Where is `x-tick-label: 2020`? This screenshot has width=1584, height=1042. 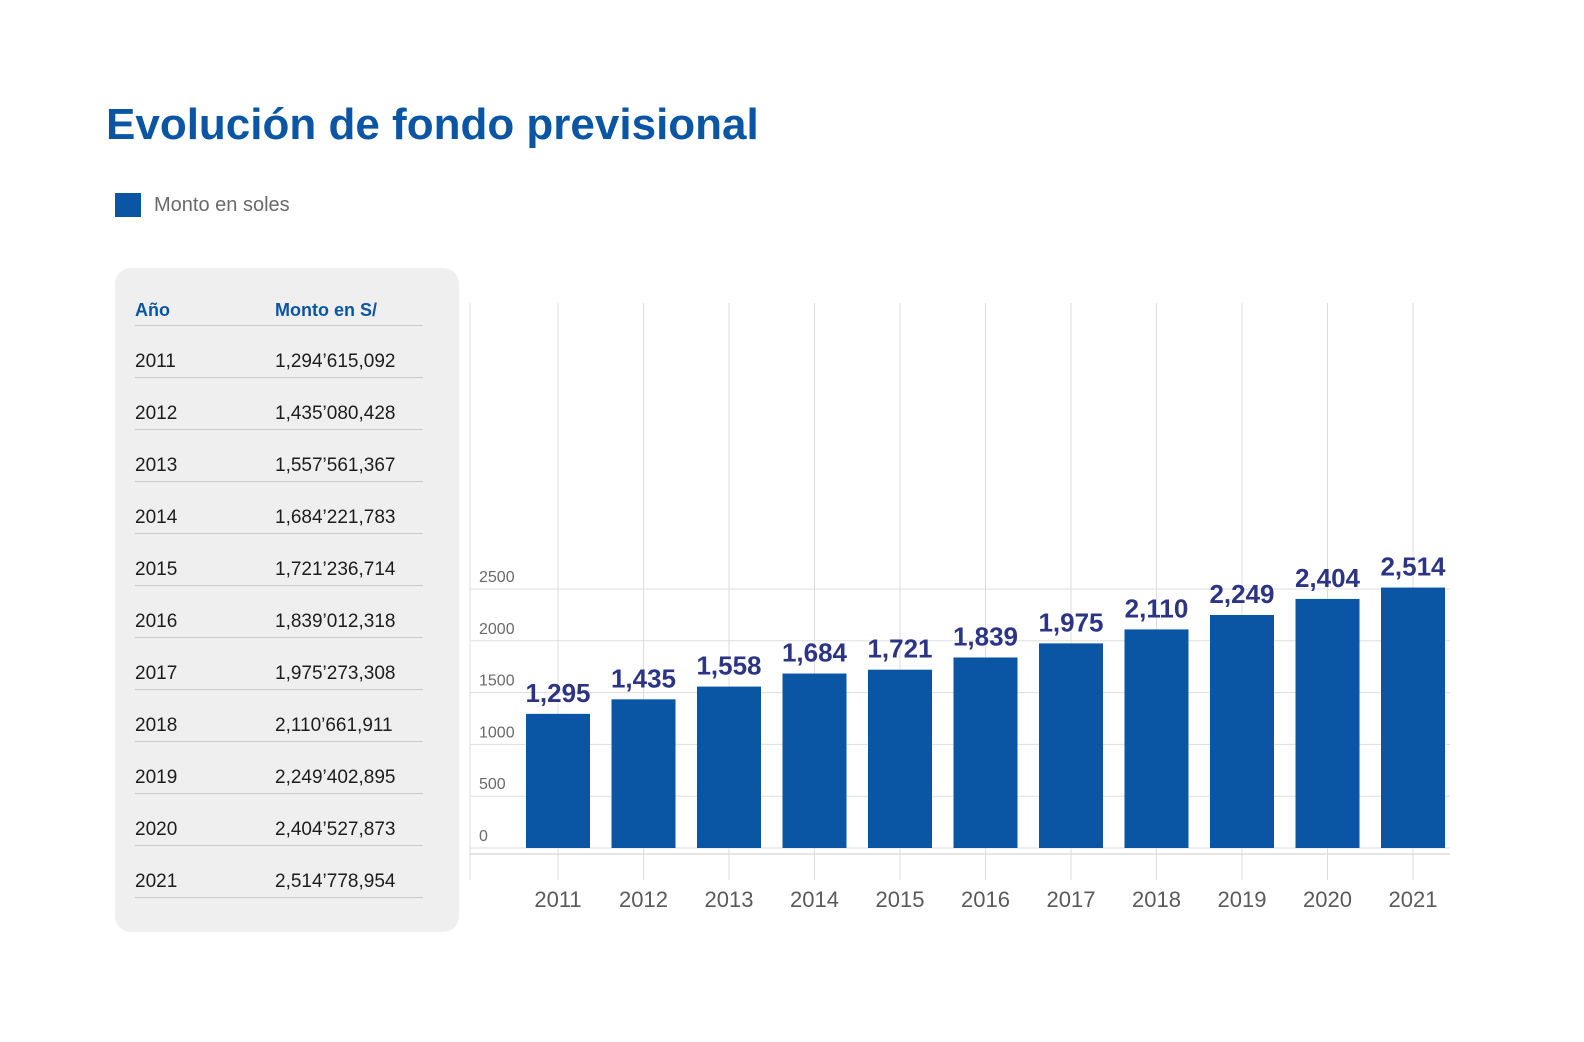 x-tick-label: 2020 is located at coordinates (1327, 899).